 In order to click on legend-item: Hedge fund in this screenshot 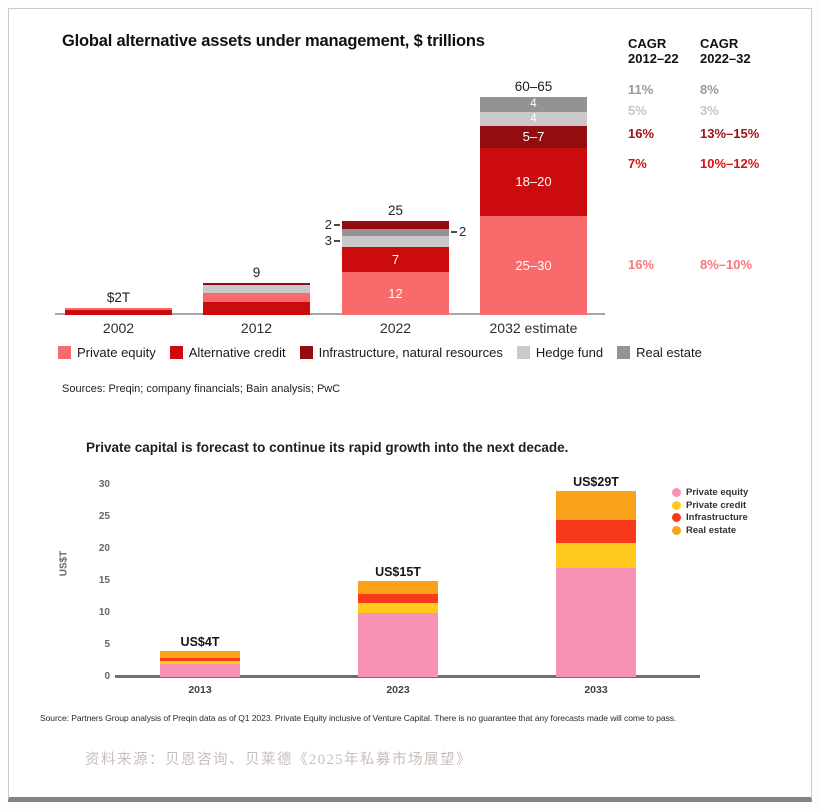, I will do `click(560, 352)`.